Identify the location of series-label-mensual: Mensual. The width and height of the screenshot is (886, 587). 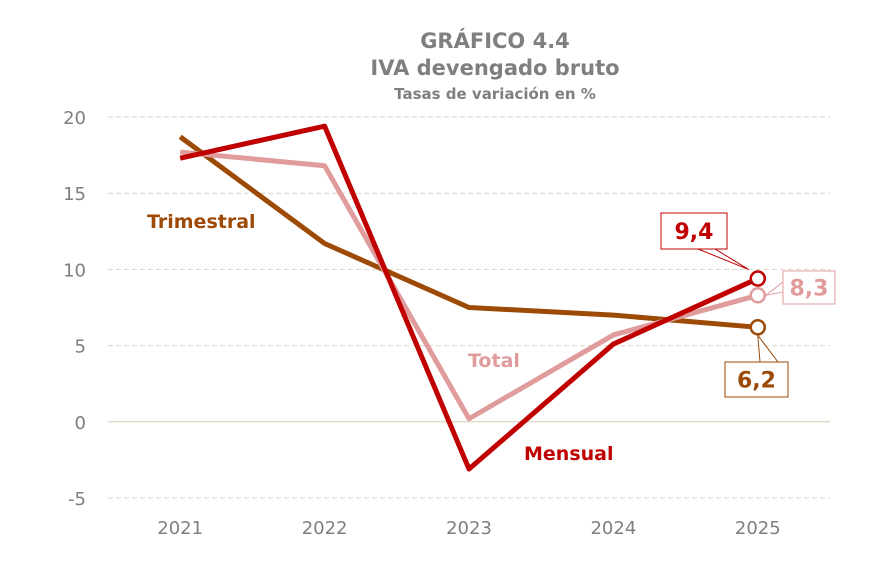
(569, 454).